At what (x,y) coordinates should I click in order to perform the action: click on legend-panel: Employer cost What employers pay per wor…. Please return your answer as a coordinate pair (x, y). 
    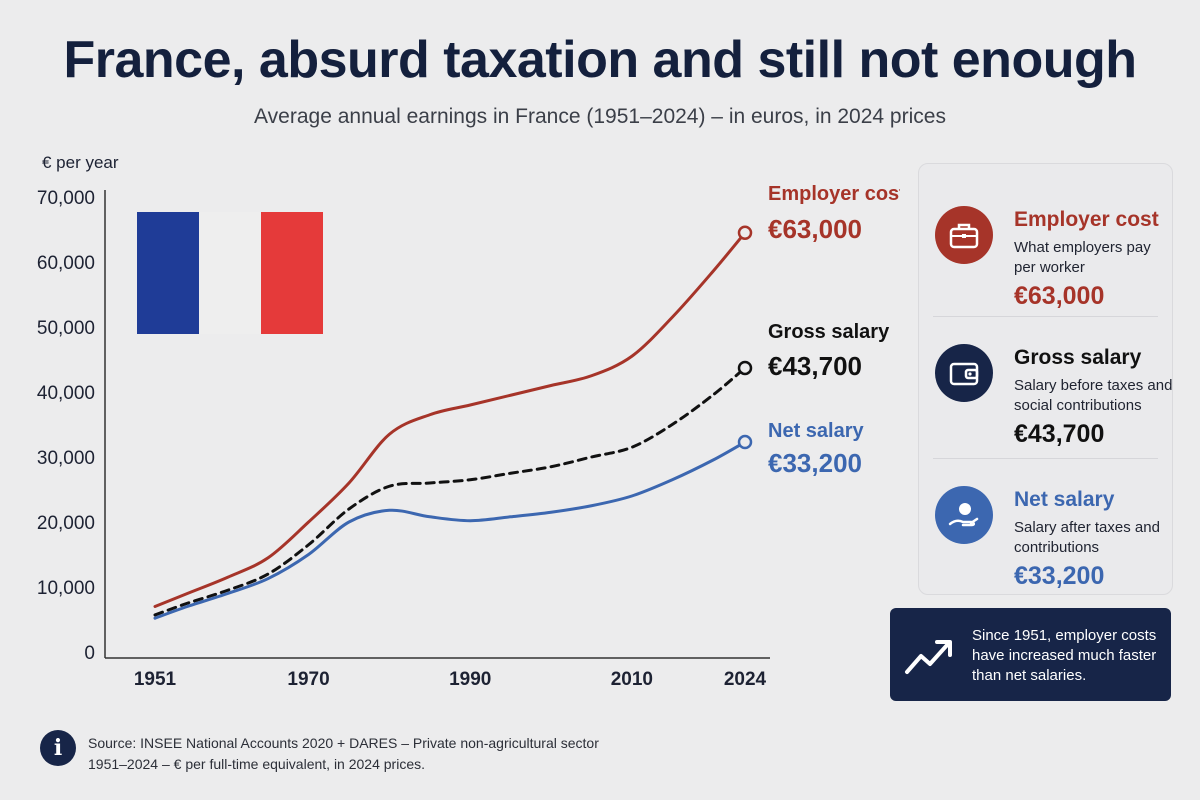
    Looking at the image, I should click on (1045, 379).